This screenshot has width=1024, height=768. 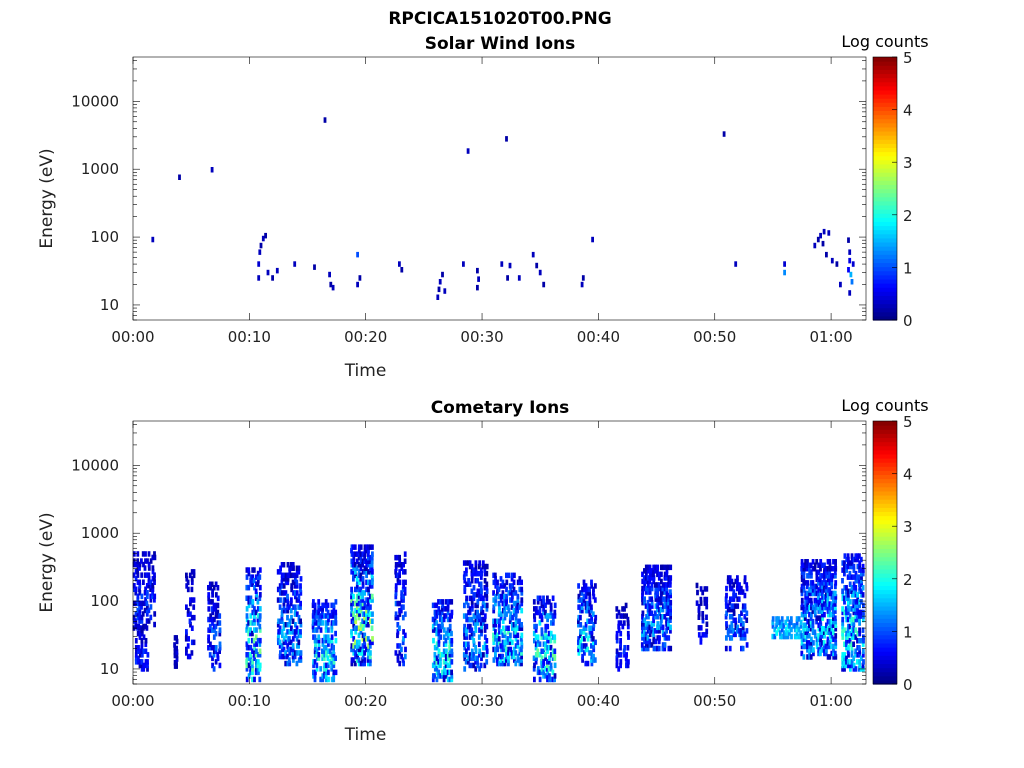 I want to click on colorbar-tick-label: 2, so click(x=908, y=216).